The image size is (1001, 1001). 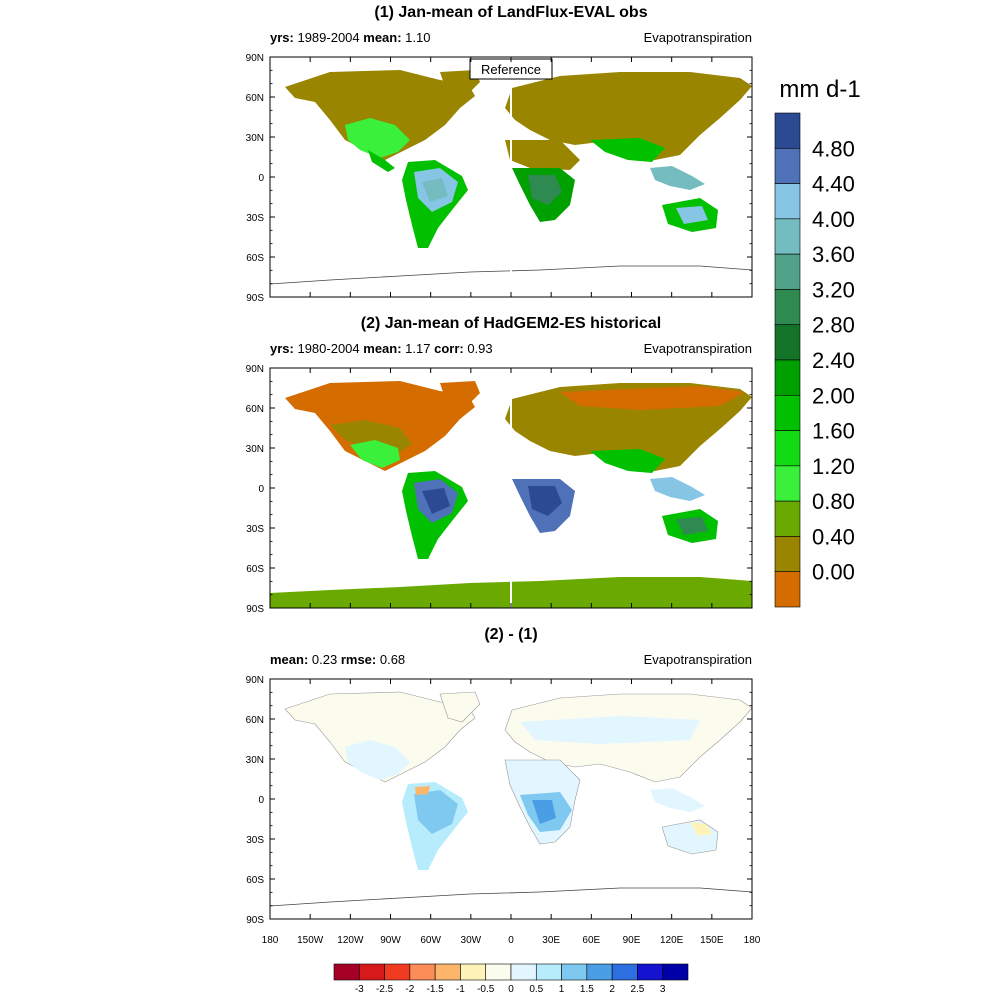 I want to click on diff-colorbar-labels: -3 -2.5 -2 -1.5 -1 -0.5 0 0.5 1 1.5 2 2.5 3, so click(x=510, y=989).